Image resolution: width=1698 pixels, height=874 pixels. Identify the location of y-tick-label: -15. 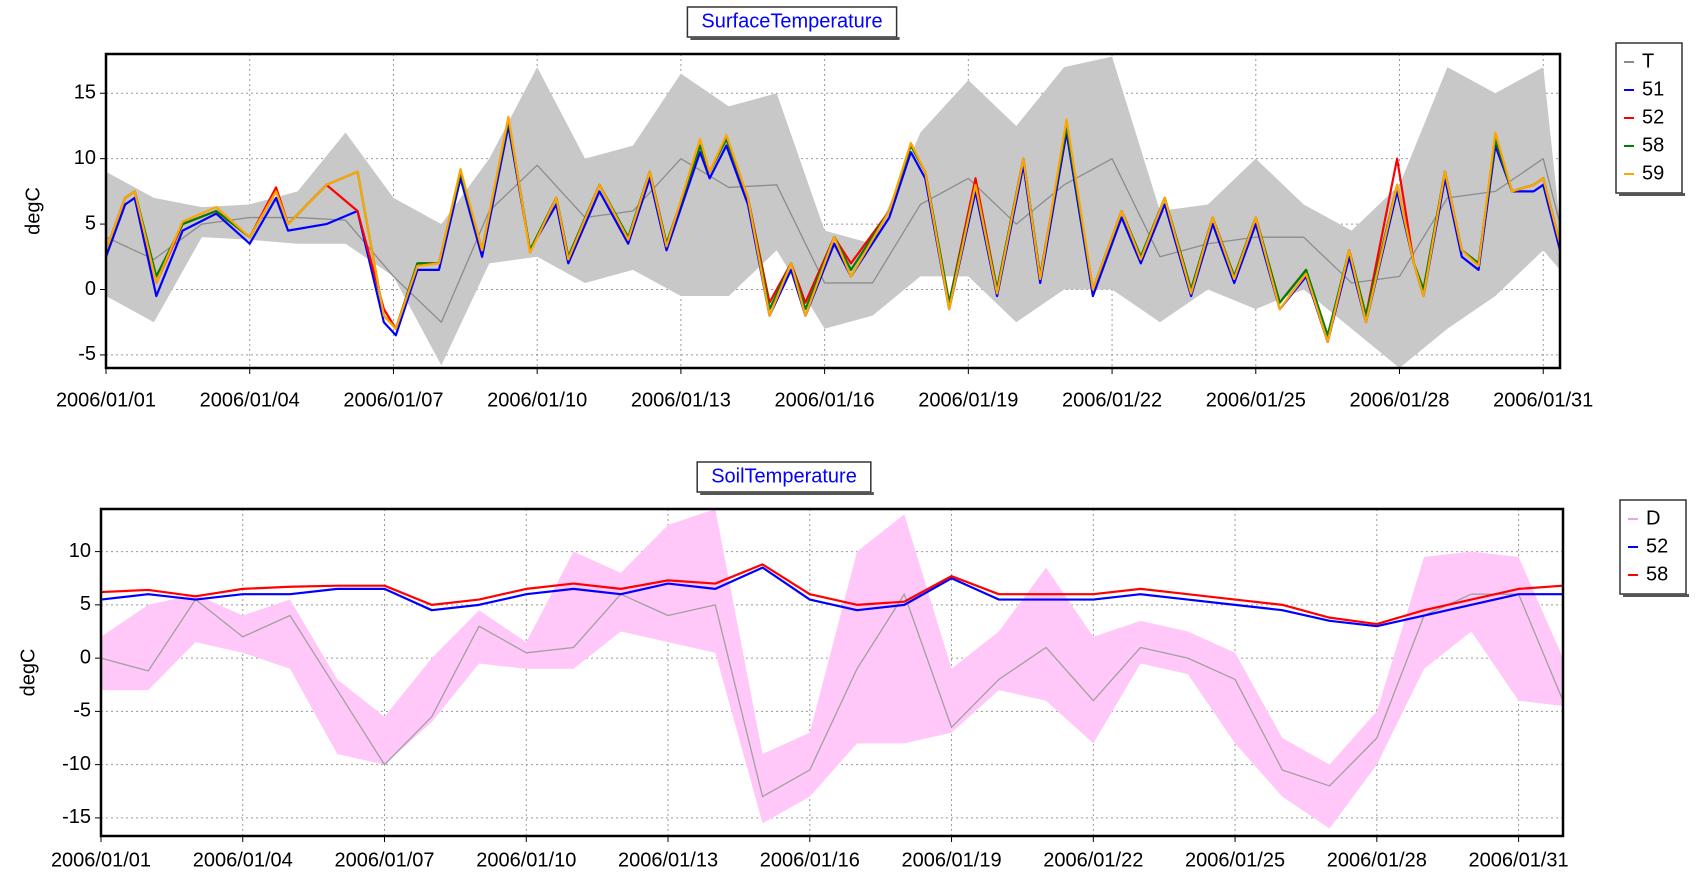
(76, 817).